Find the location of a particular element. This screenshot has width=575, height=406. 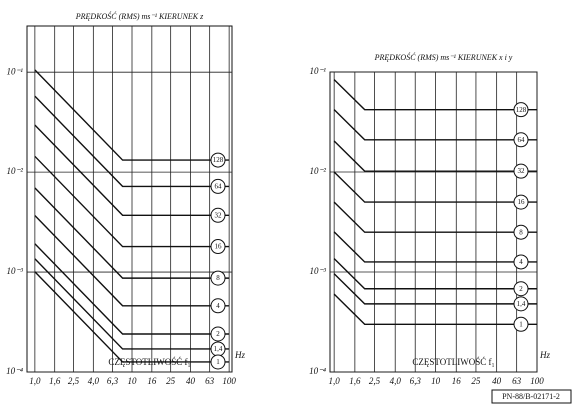

footer-box is located at coordinates (531, 396).